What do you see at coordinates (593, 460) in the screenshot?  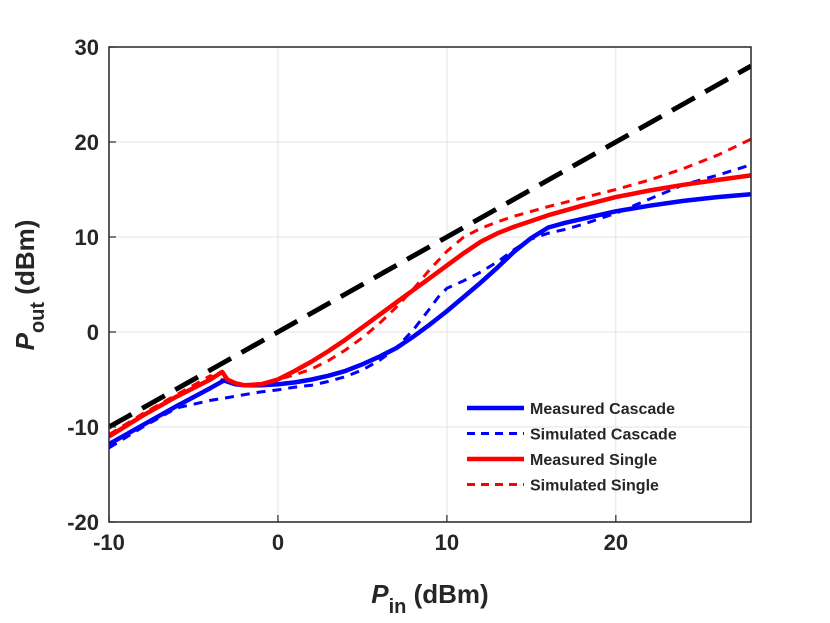 I see `legend-label: Measured Single` at bounding box center [593, 460].